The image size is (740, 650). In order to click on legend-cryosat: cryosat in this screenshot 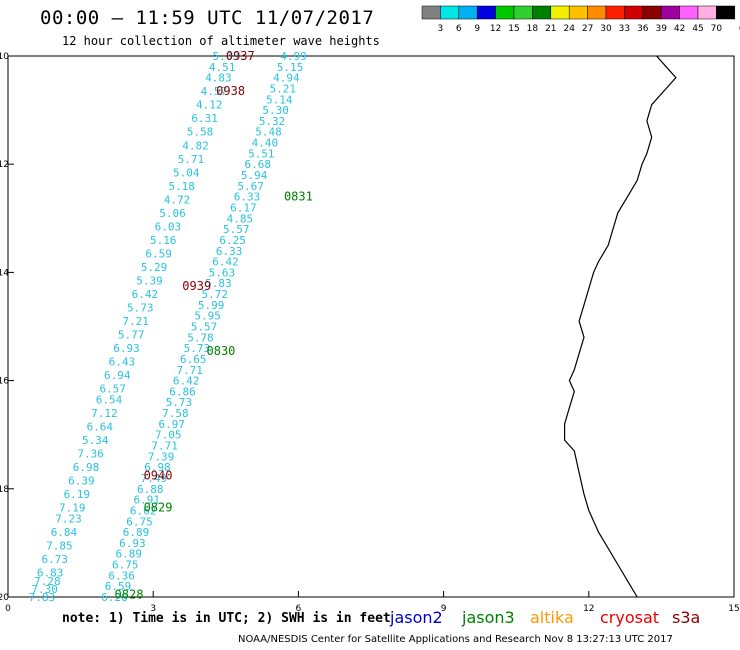, I will do `click(630, 617)`.